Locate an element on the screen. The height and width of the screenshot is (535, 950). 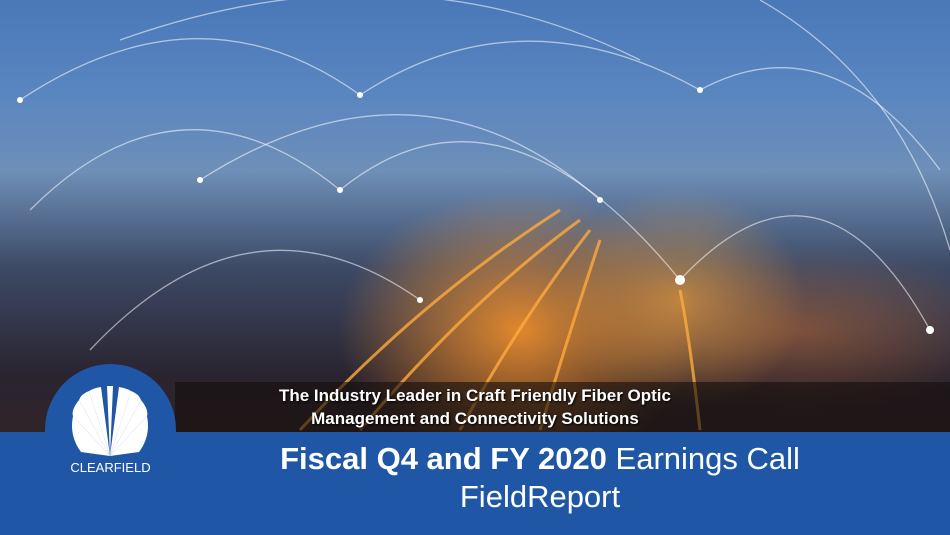
logo-wordmark: CLEARFIELD is located at coordinates (110, 467).